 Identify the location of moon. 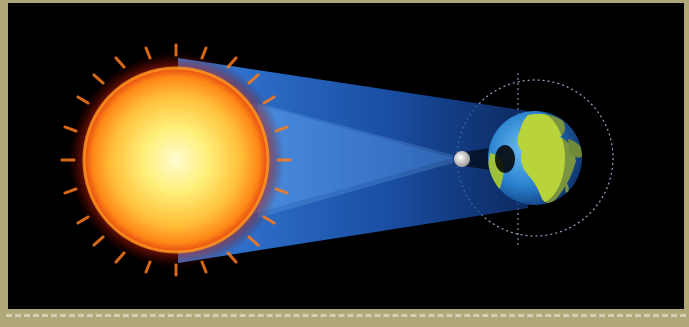
(462, 159).